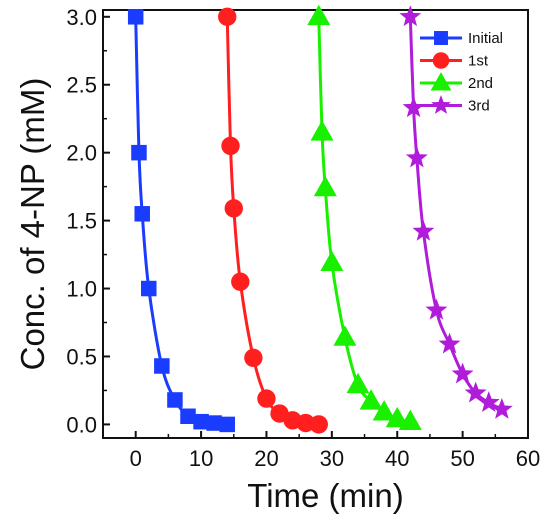  I want to click on y-tick-label: 0.0, so click(81, 424).